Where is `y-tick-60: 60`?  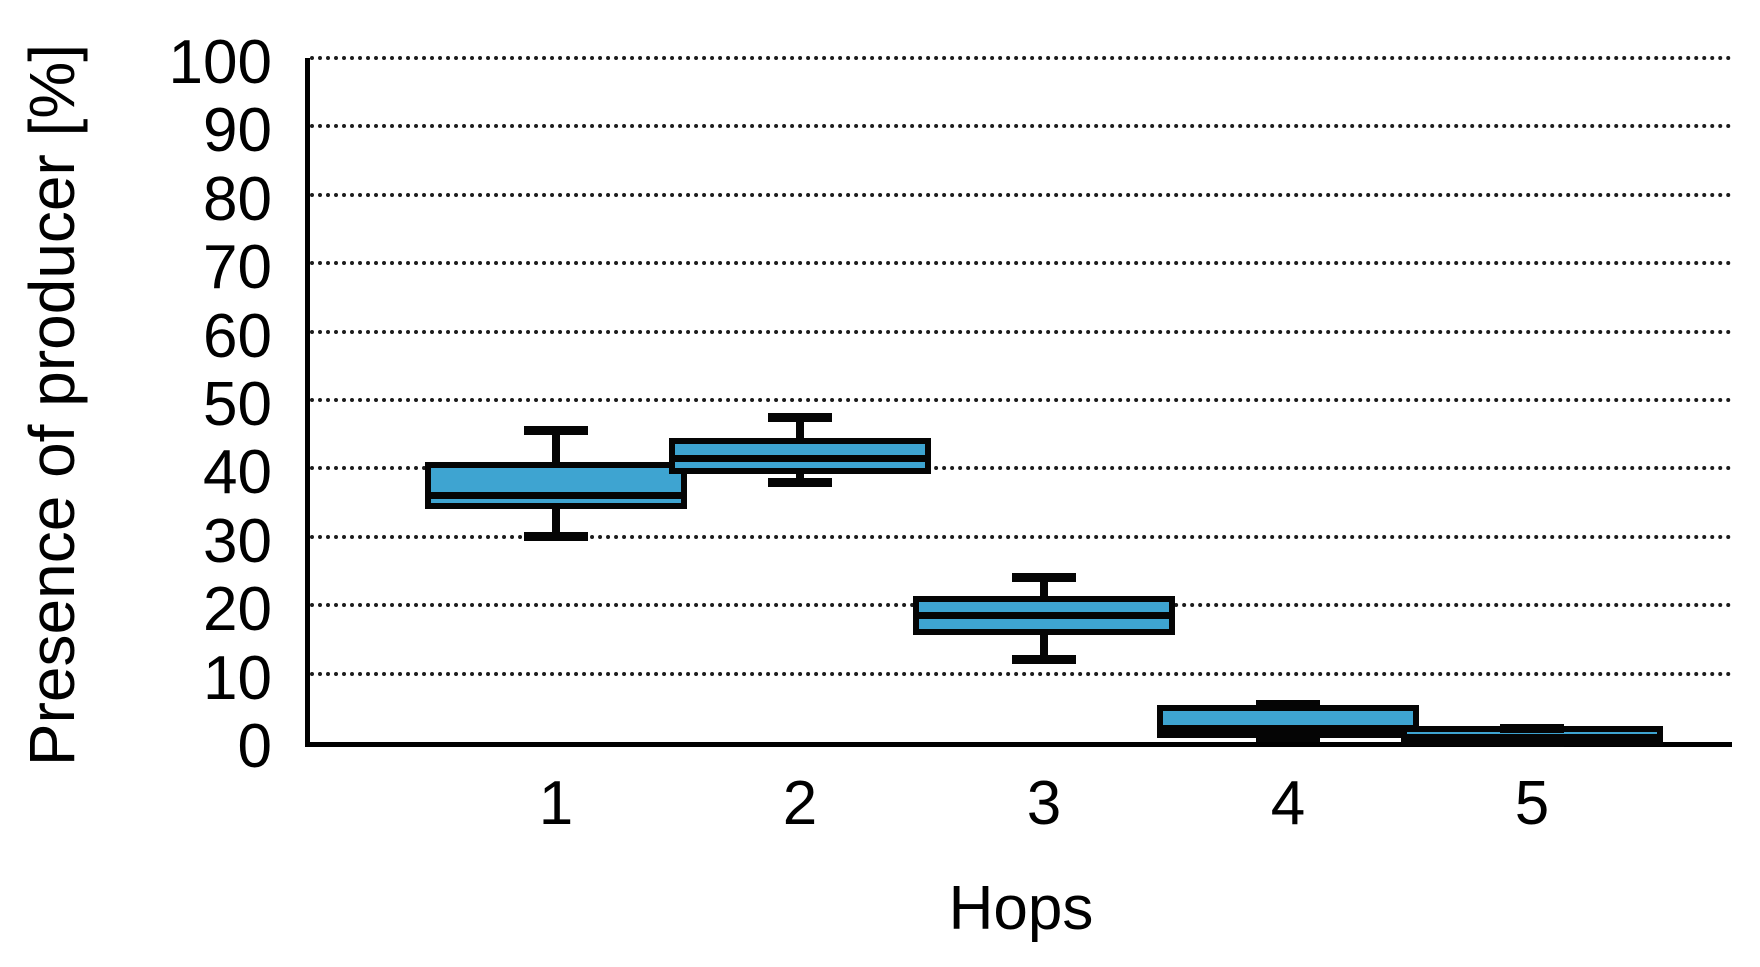
y-tick-60: 60 is located at coordinates (237, 336).